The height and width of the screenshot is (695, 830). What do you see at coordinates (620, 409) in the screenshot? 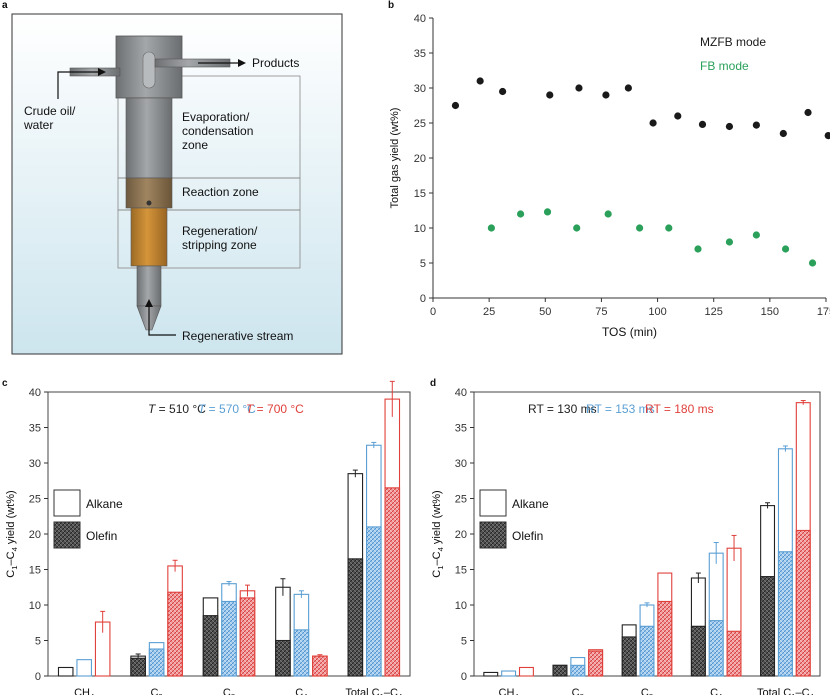
I see `legend-title-blue: RT = 153 ms` at bounding box center [620, 409].